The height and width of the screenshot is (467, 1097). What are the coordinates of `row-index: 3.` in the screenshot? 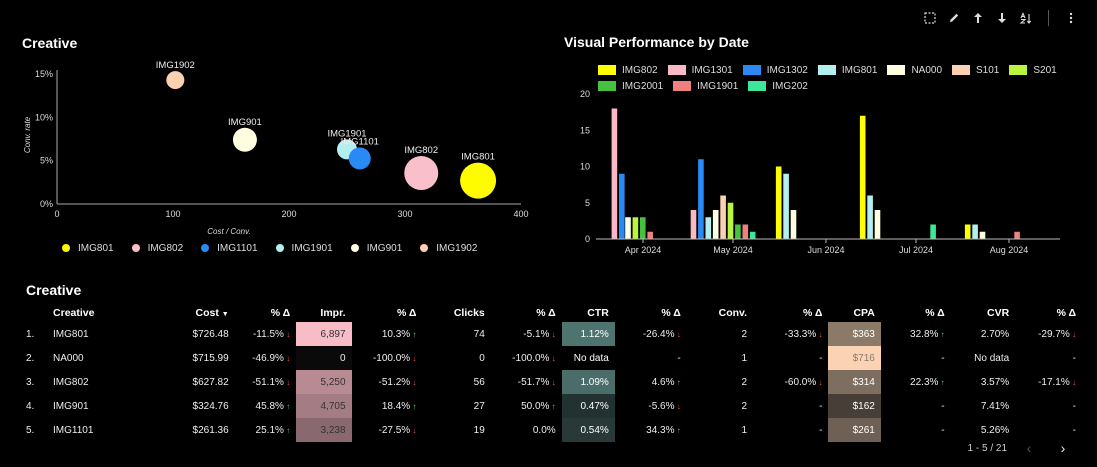 It's located at (30, 382).